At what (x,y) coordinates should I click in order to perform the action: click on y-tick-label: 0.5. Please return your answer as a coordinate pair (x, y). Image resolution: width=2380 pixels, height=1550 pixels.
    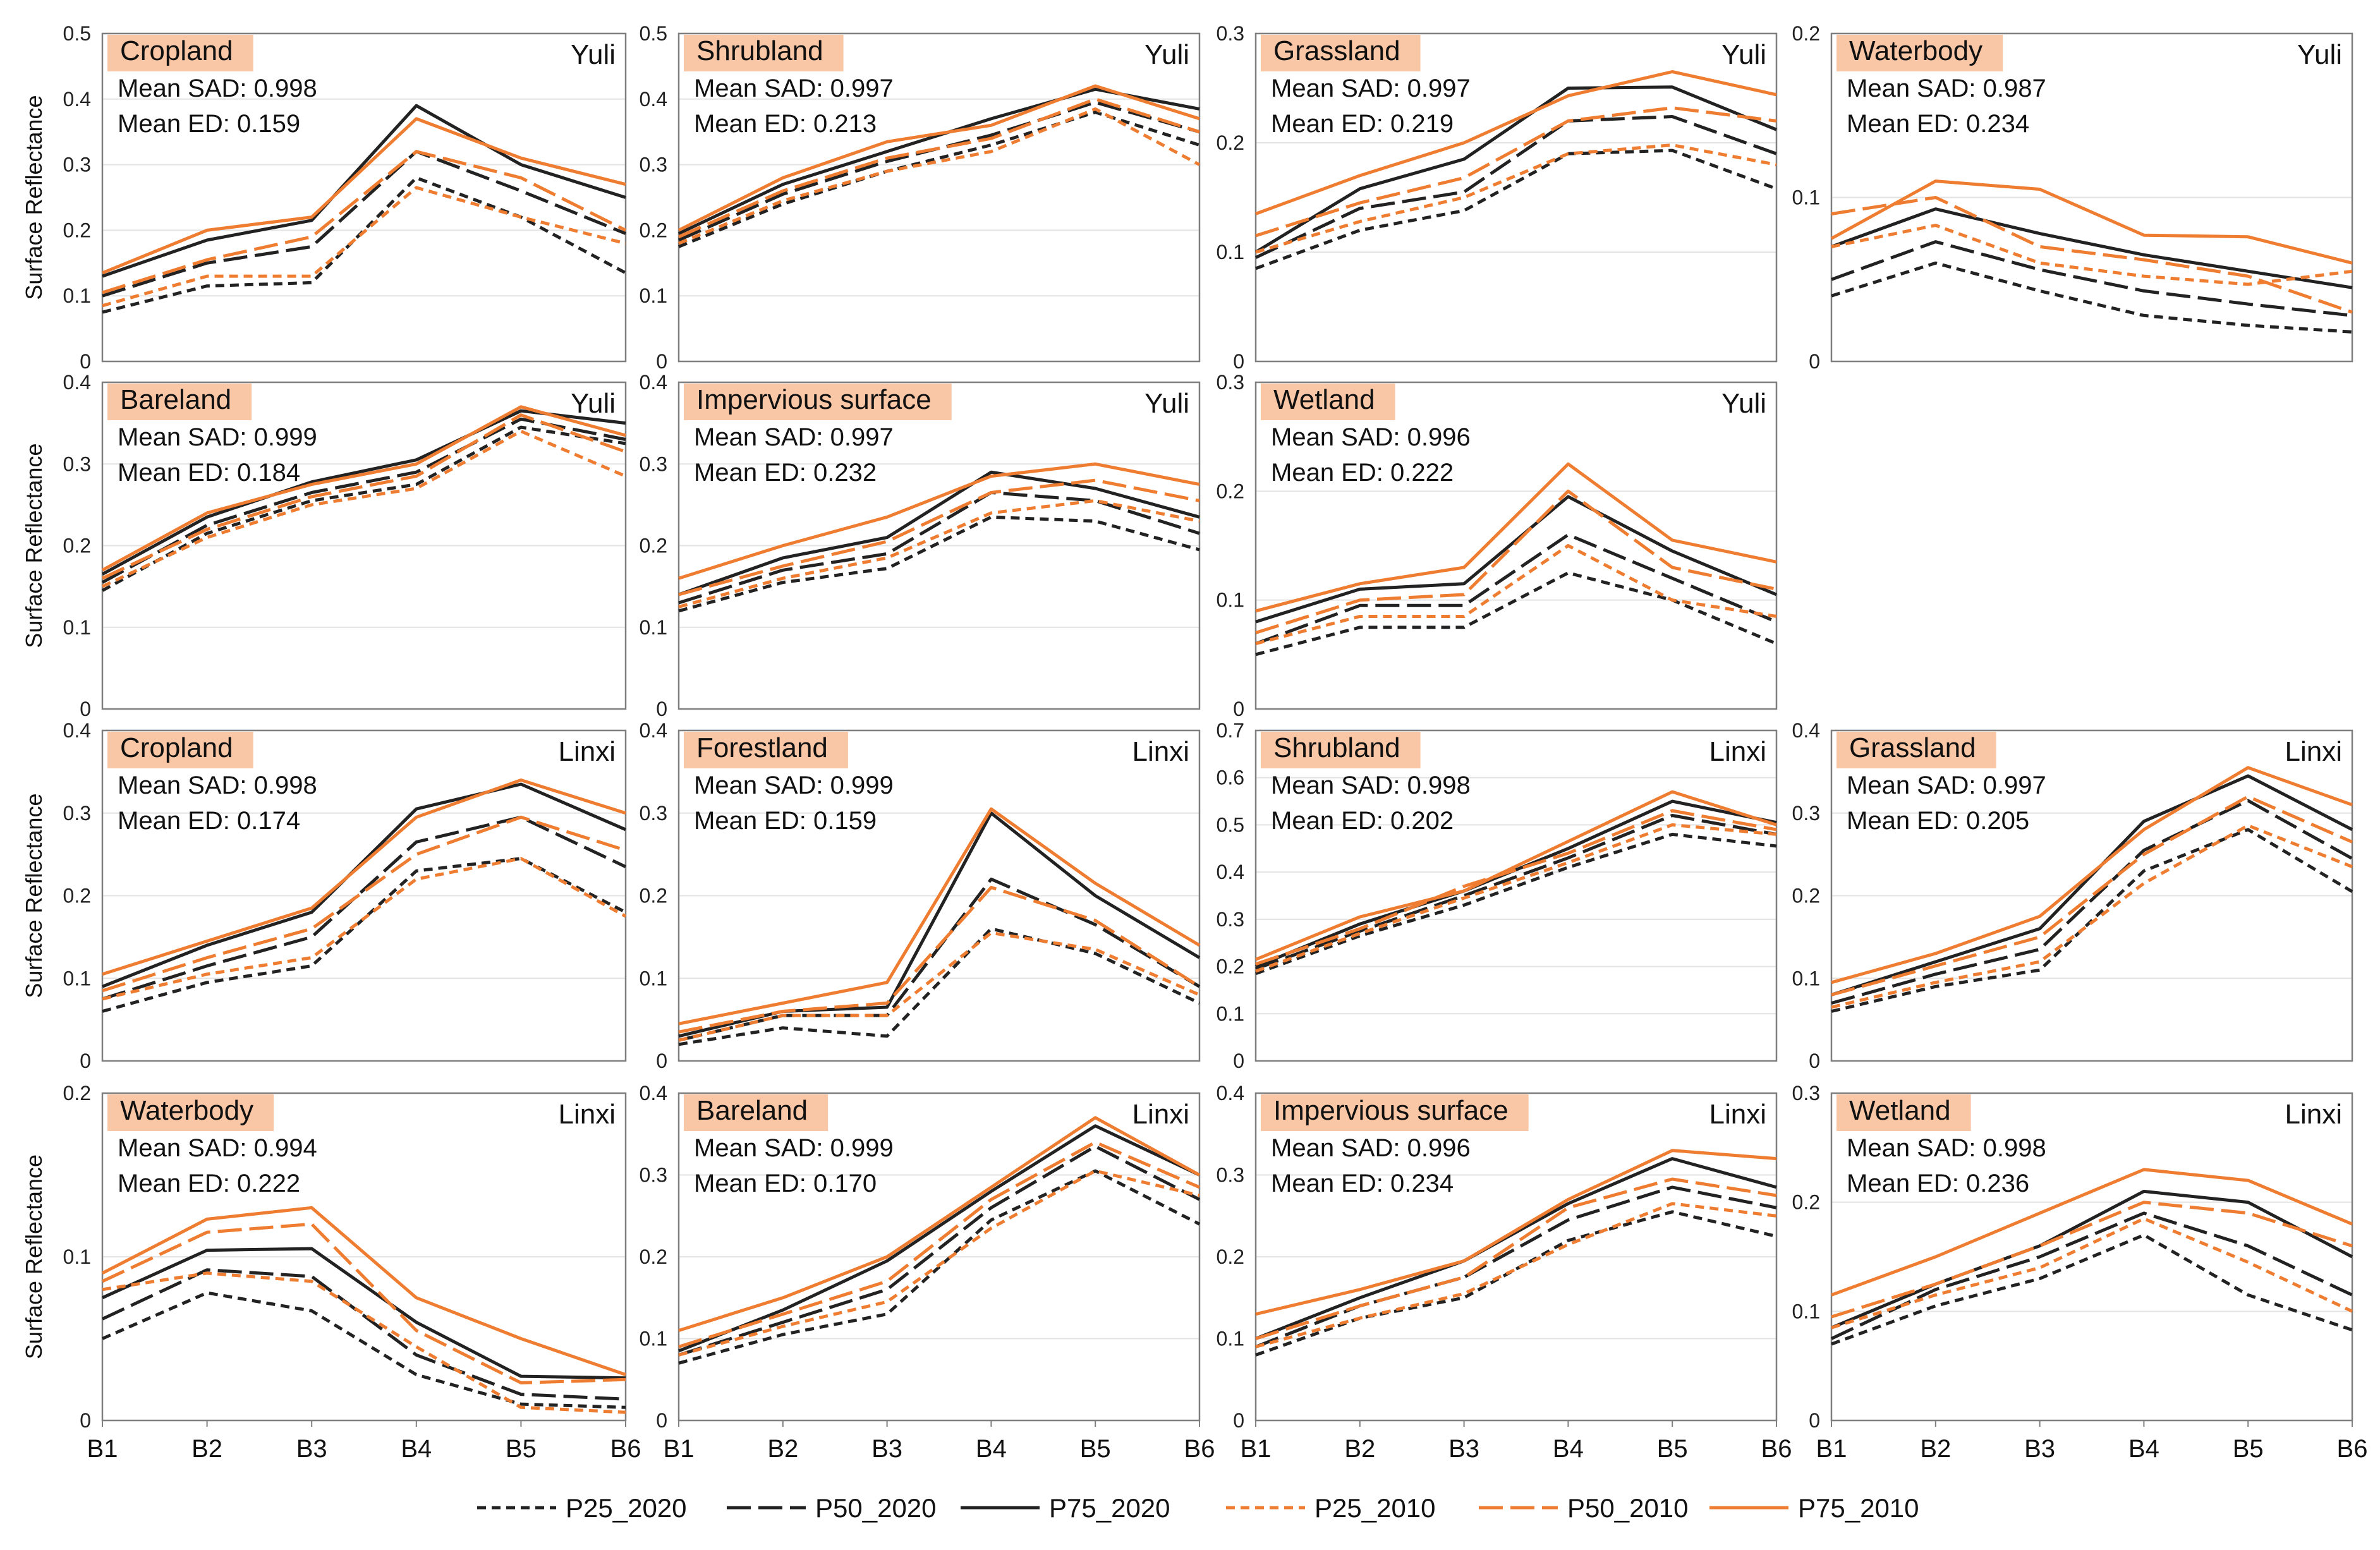
    Looking at the image, I should click on (653, 33).